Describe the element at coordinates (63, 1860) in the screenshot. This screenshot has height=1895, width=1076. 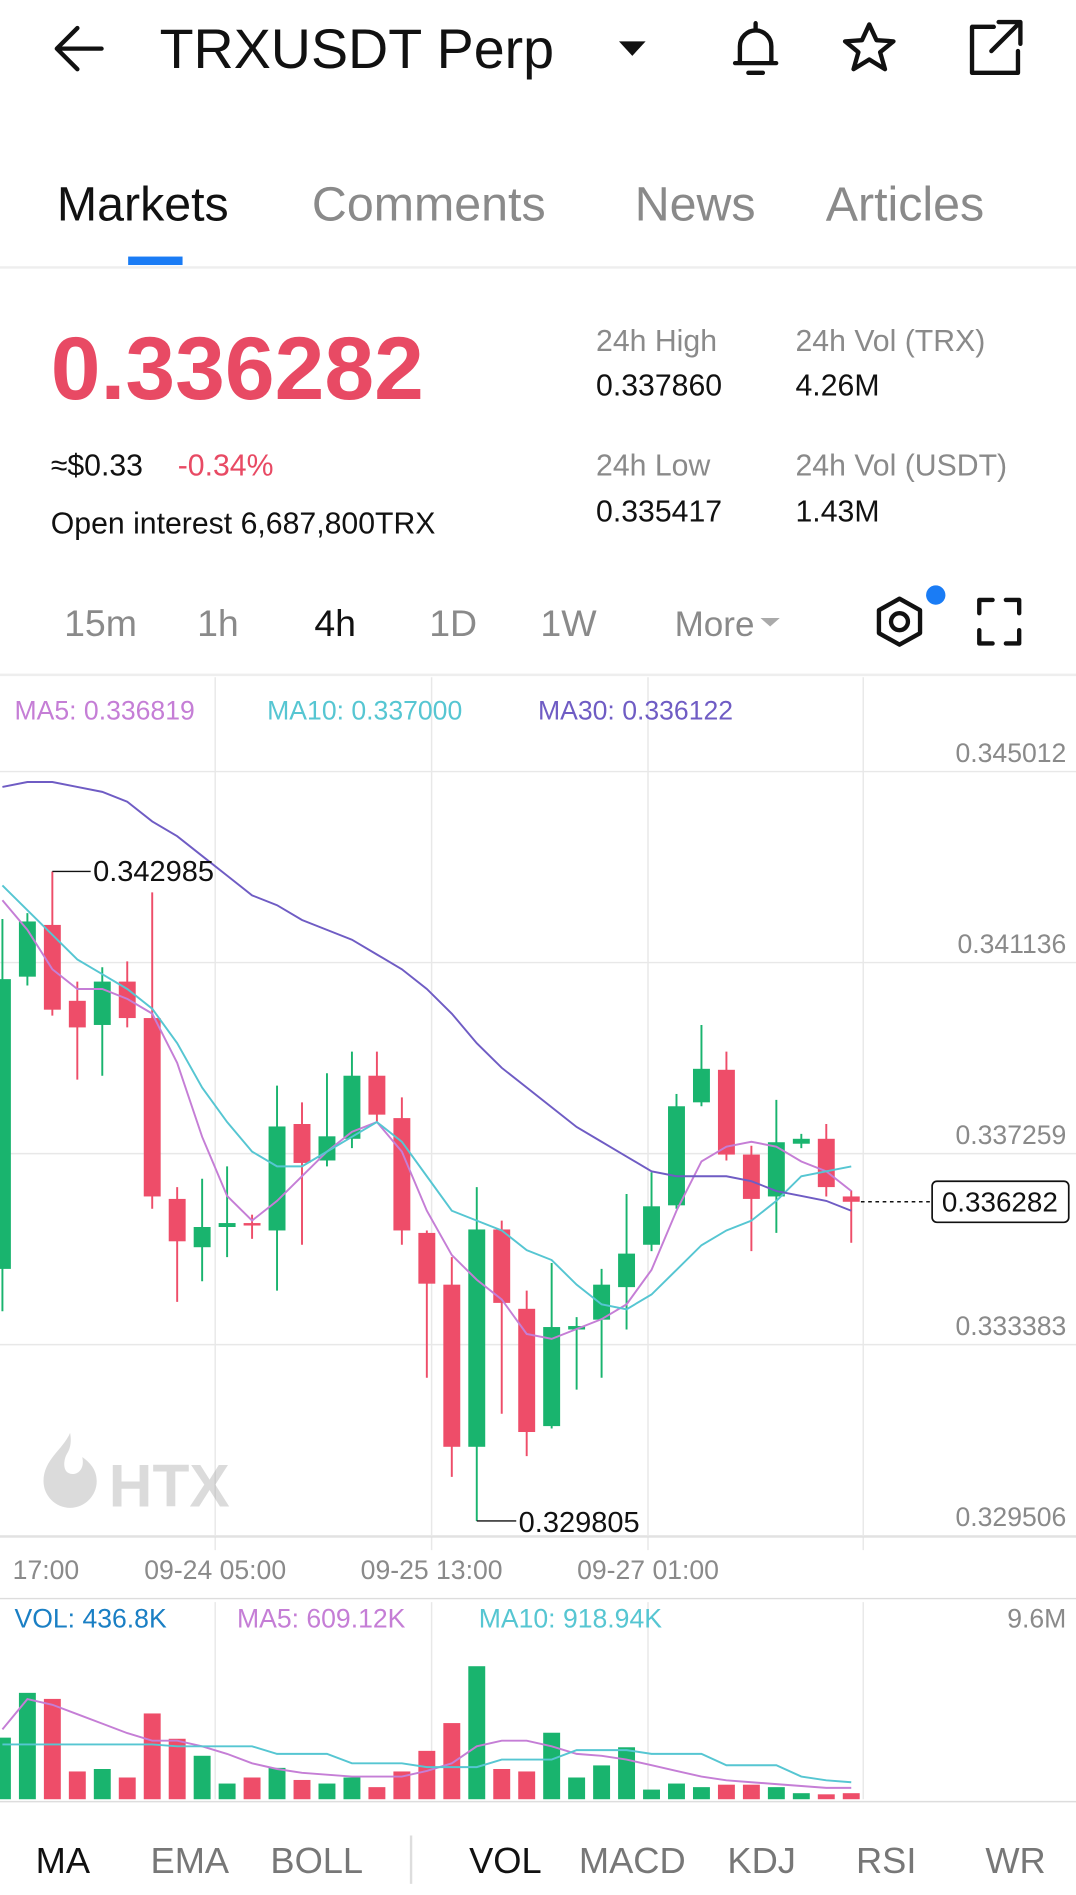
I see `indicator: MA` at that location.